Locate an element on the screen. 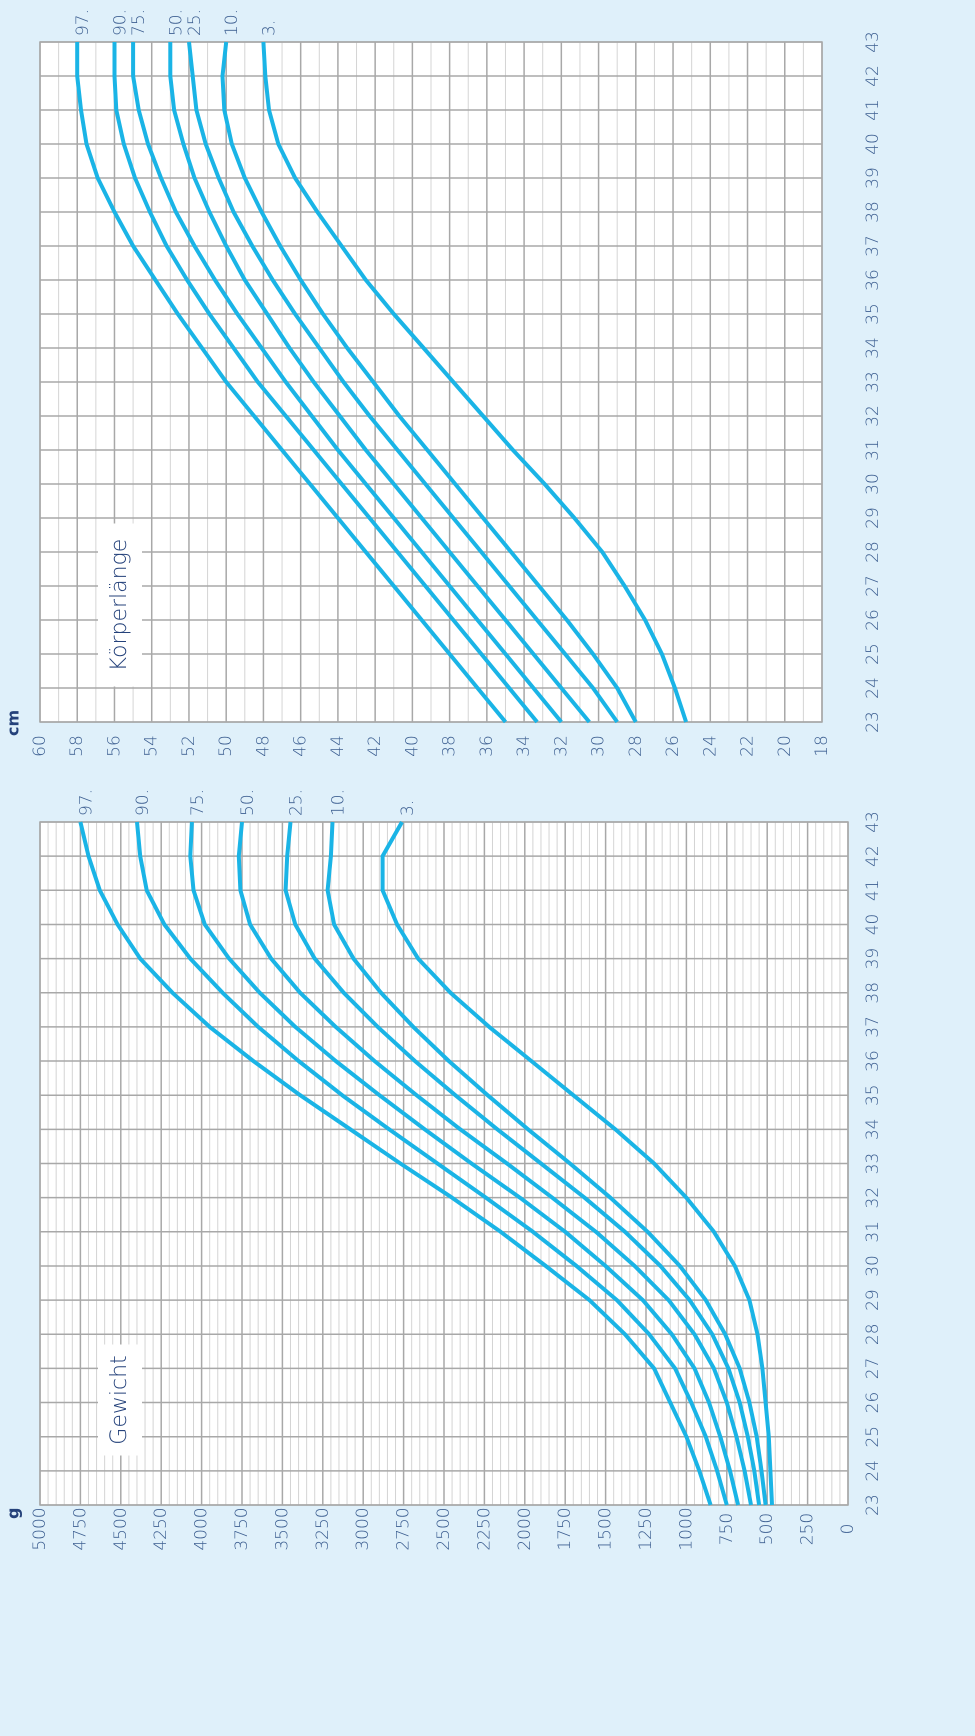 This screenshot has height=1736, width=975. y-tick-label: 44 is located at coordinates (338, 746).